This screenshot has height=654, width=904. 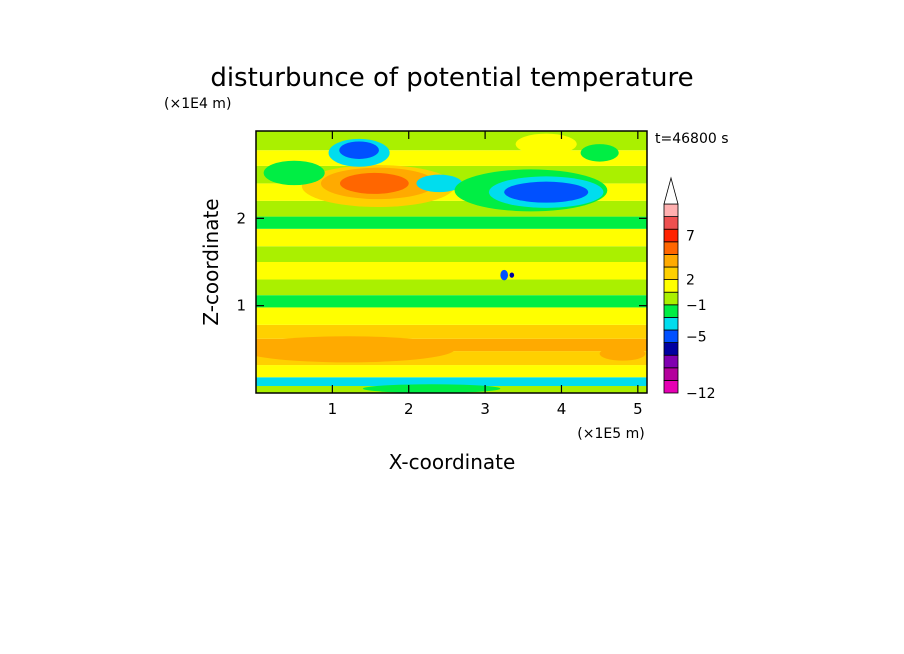 I want to click on y-tick-label-0: 1, so click(x=241, y=306).